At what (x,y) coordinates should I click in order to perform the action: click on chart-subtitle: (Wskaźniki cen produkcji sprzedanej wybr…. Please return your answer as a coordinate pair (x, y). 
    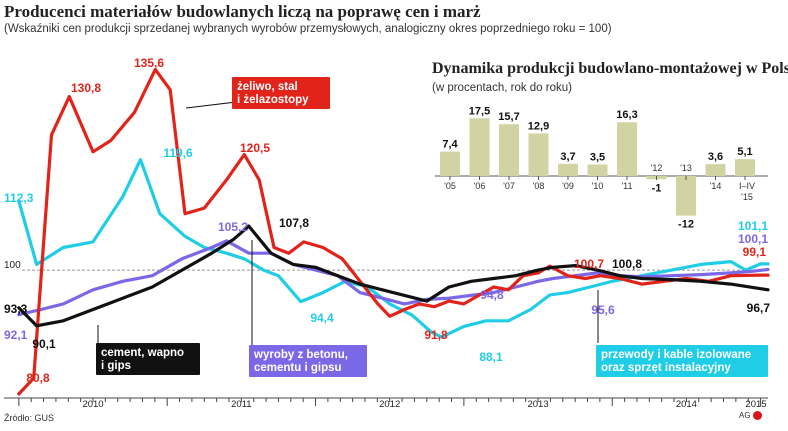
    Looking at the image, I should click on (308, 29).